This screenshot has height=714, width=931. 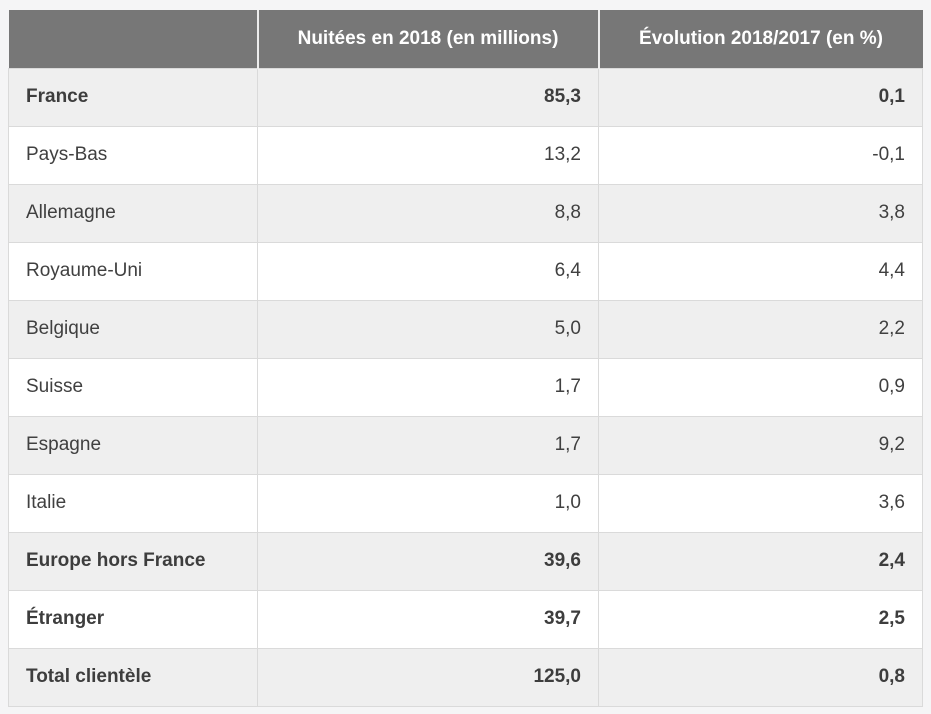 What do you see at coordinates (133, 213) in the screenshot?
I see `row-label-cell: Allemagne` at bounding box center [133, 213].